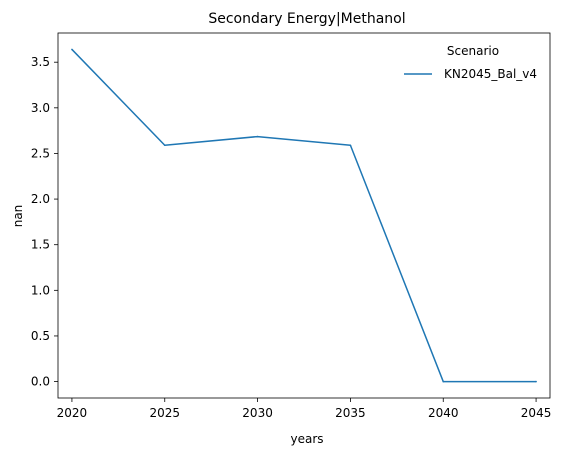 The image size is (565, 456). I want to click on legend-title: Scenario, so click(473, 51).